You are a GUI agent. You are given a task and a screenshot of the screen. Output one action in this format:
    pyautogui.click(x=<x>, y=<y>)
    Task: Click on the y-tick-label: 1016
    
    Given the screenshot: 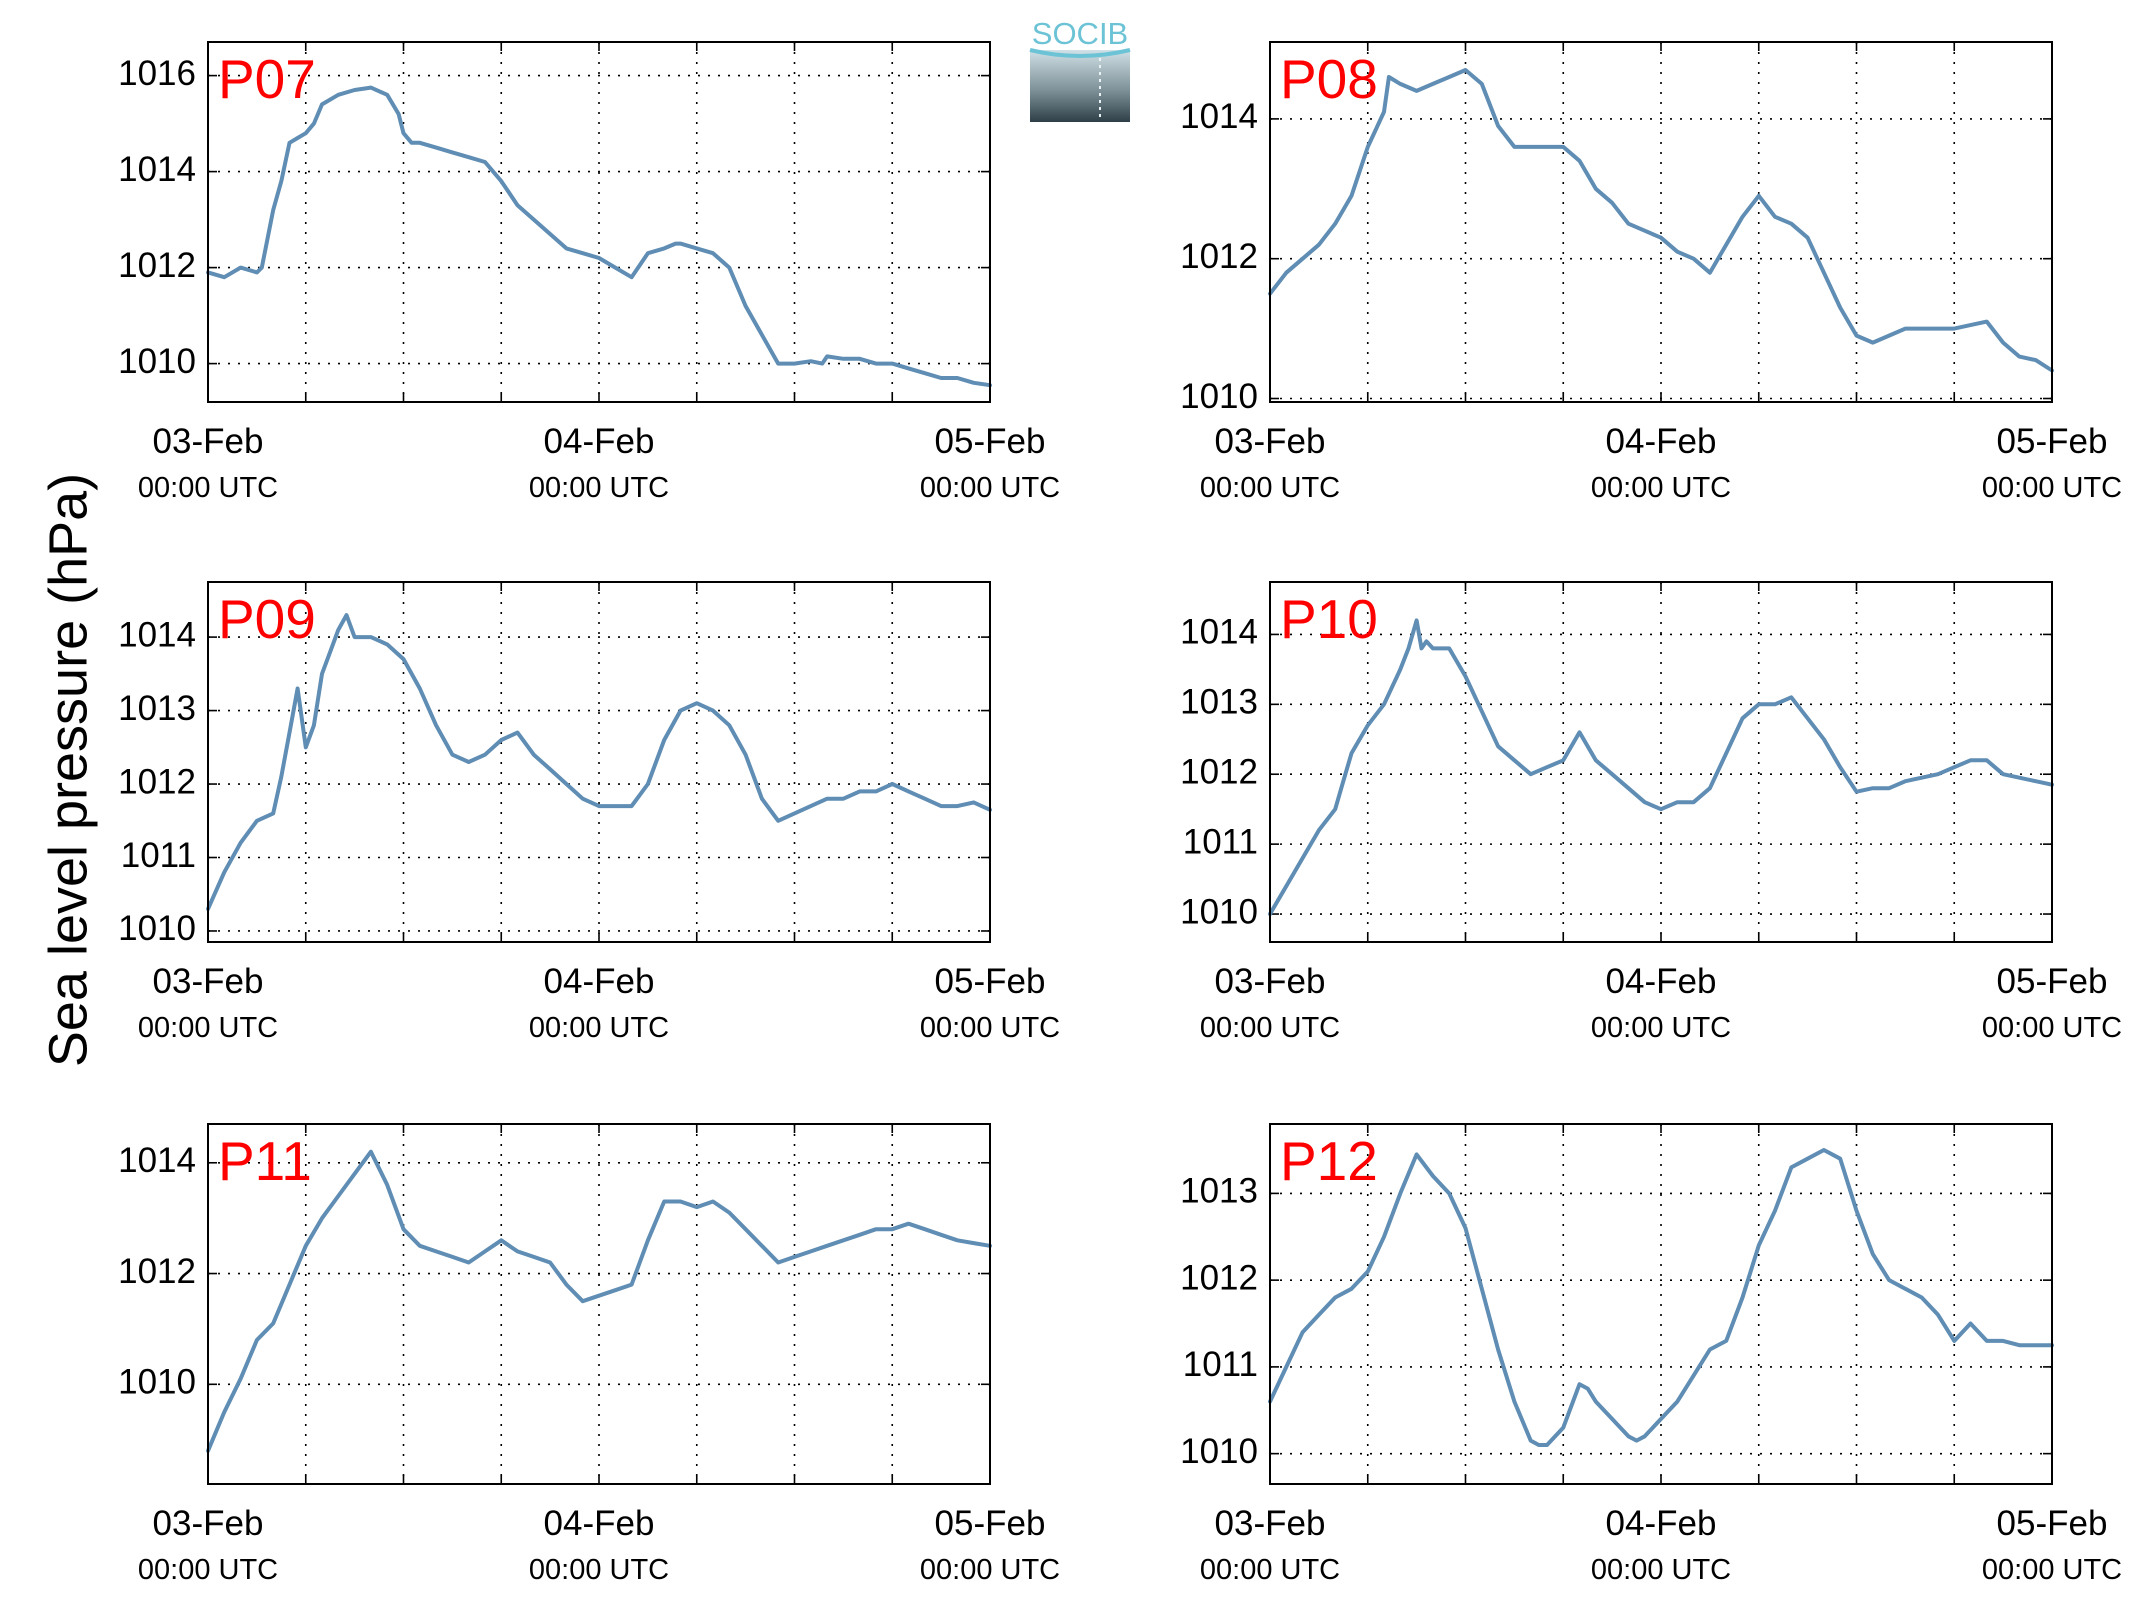 What is the action you would take?
    pyautogui.click(x=157, y=73)
    